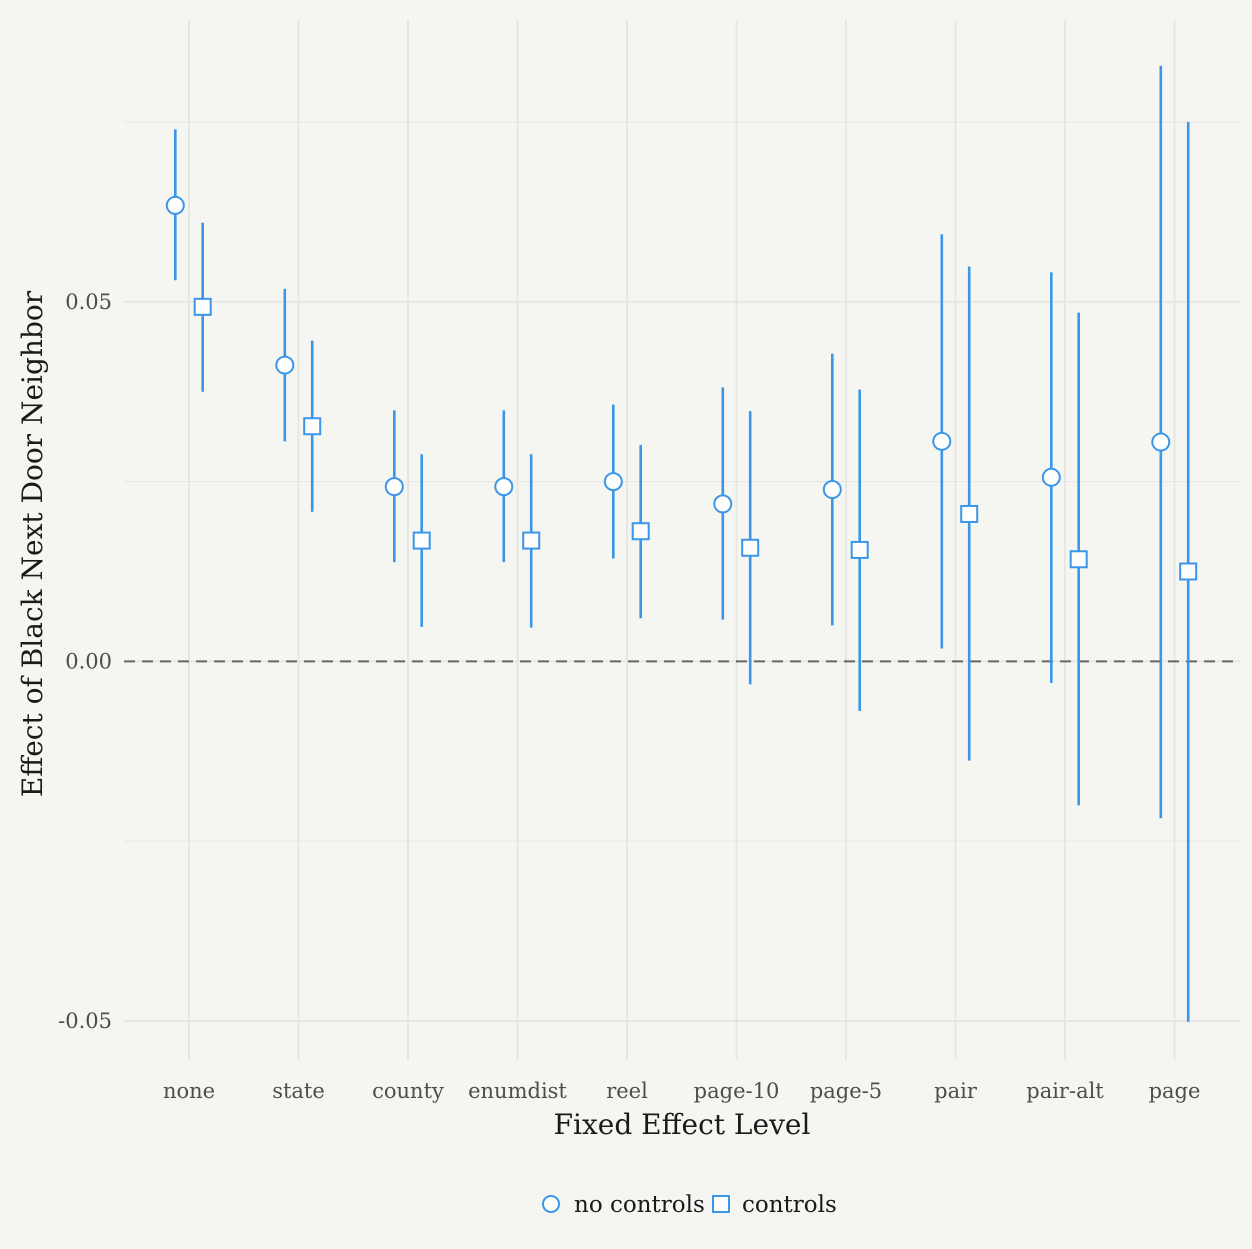 The height and width of the screenshot is (1249, 1252). What do you see at coordinates (88, 661) in the screenshot?
I see `y-tick-label: 0.00` at bounding box center [88, 661].